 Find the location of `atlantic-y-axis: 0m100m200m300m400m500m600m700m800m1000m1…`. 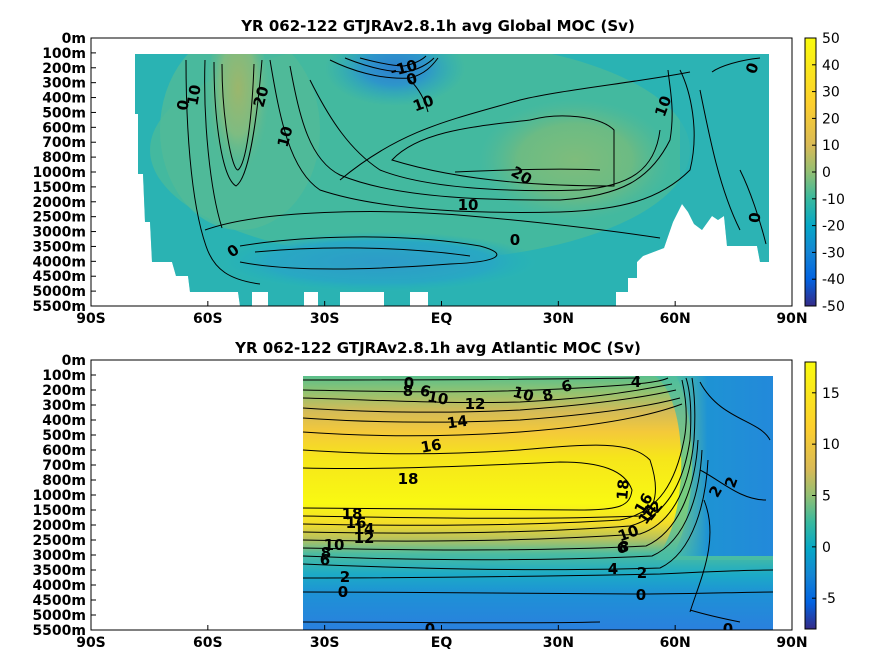

atlantic-y-axis: 0m100m200m300m400m500m600m700m800m1000m1… is located at coordinates (64, 496).